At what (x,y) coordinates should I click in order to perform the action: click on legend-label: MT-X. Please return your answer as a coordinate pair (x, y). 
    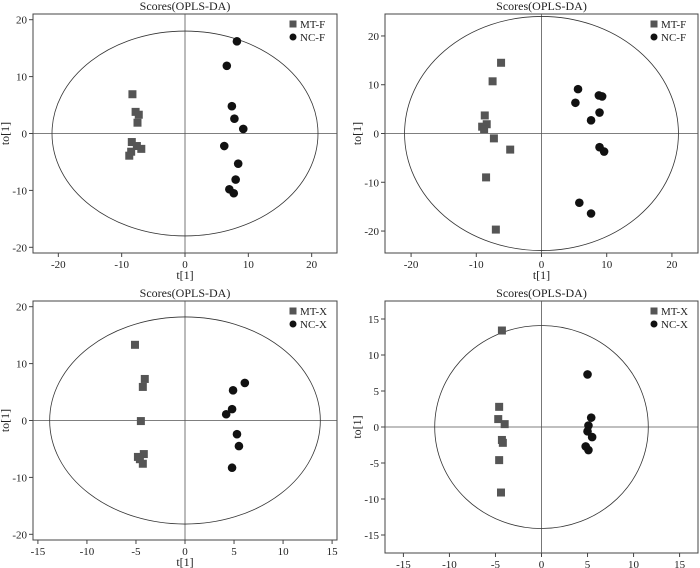
    Looking at the image, I should click on (674, 312).